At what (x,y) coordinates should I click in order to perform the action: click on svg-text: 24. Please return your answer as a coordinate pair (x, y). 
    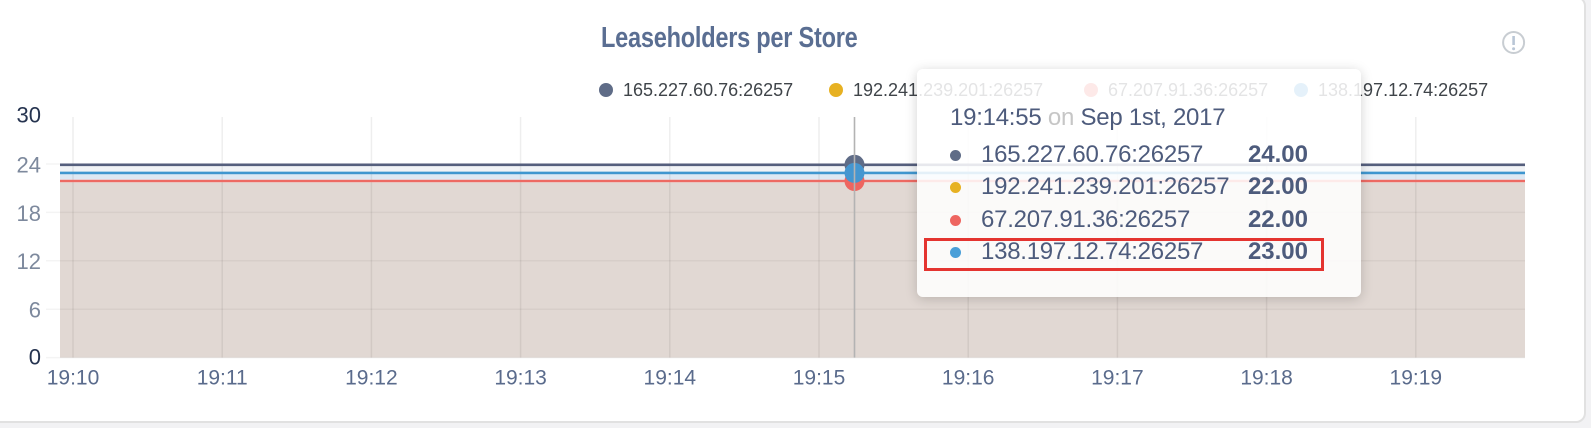
    Looking at the image, I should click on (29, 164).